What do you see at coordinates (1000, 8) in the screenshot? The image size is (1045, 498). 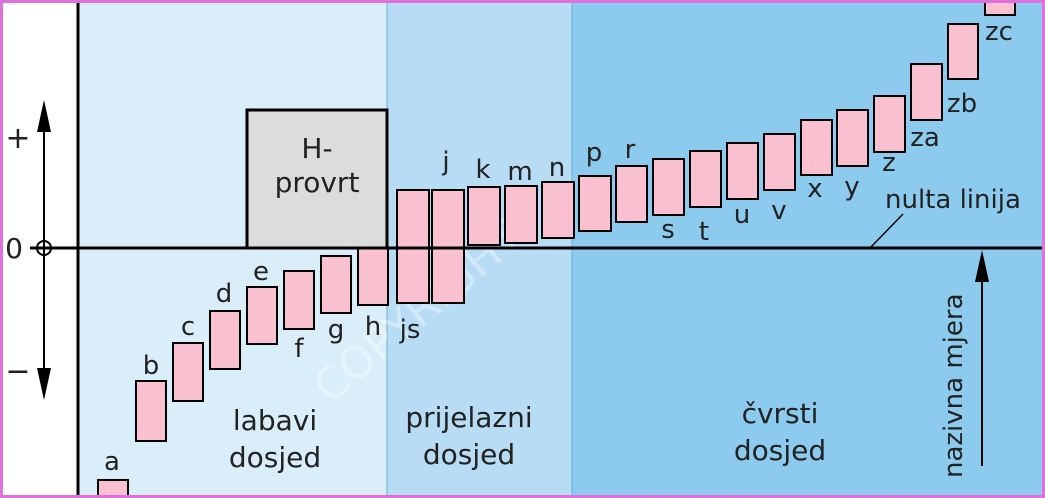 I see `tolerance-field-zc` at bounding box center [1000, 8].